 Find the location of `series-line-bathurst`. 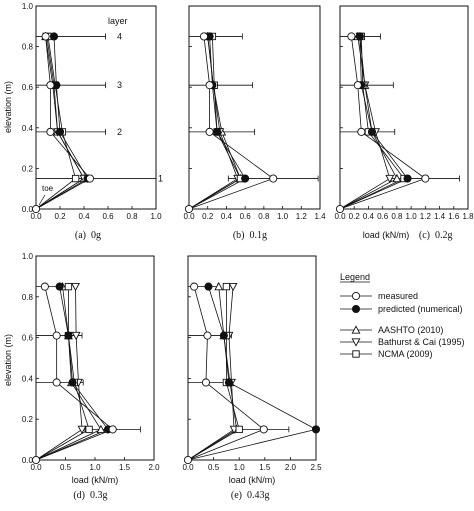

series-line-bathurst is located at coordinates (59, 373).